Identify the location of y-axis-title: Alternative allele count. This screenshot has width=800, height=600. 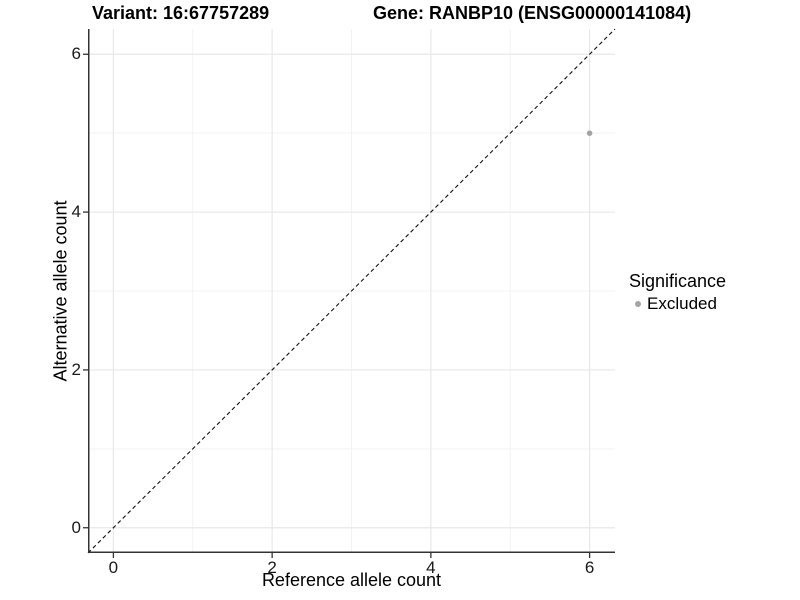
(60, 291).